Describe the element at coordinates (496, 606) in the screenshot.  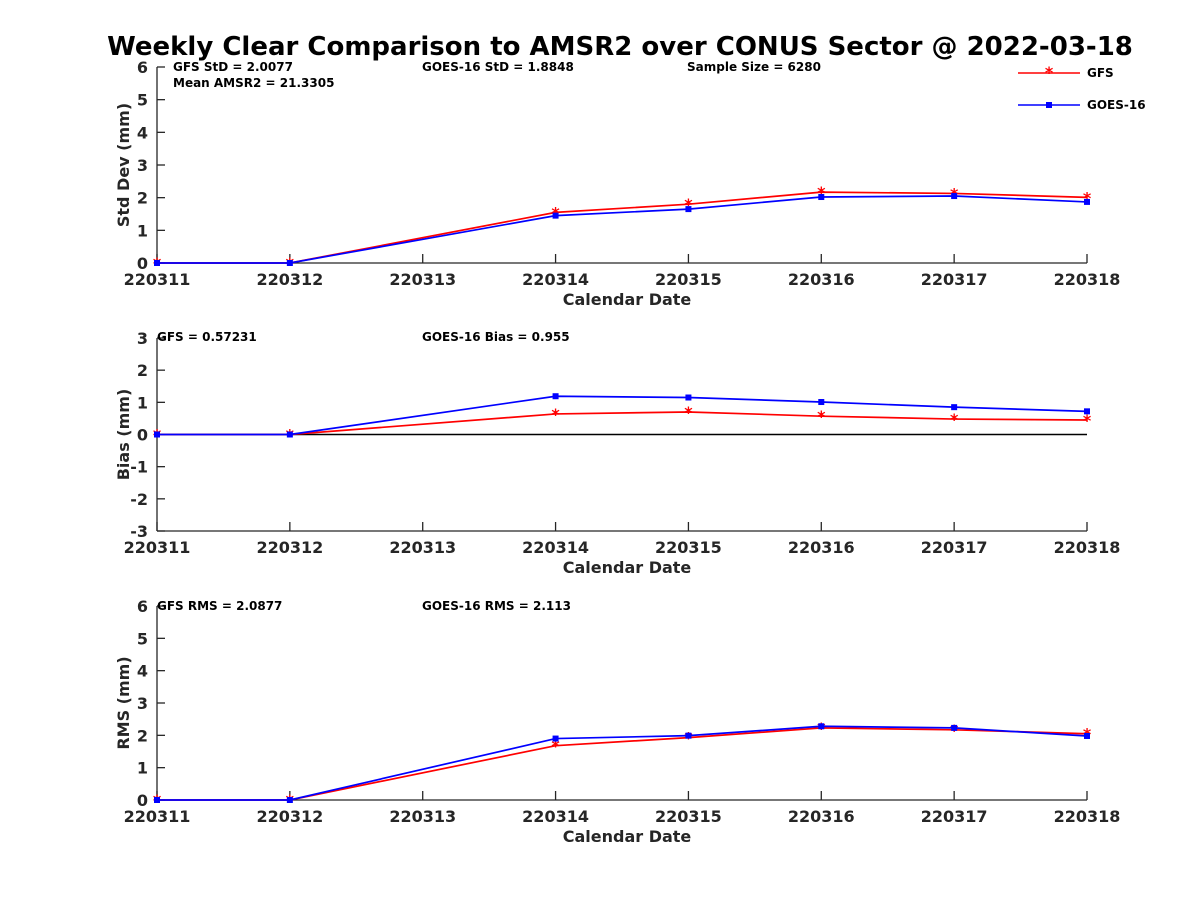
I see `stat-annotation: GOES-16 RMS = 2.113` at that location.